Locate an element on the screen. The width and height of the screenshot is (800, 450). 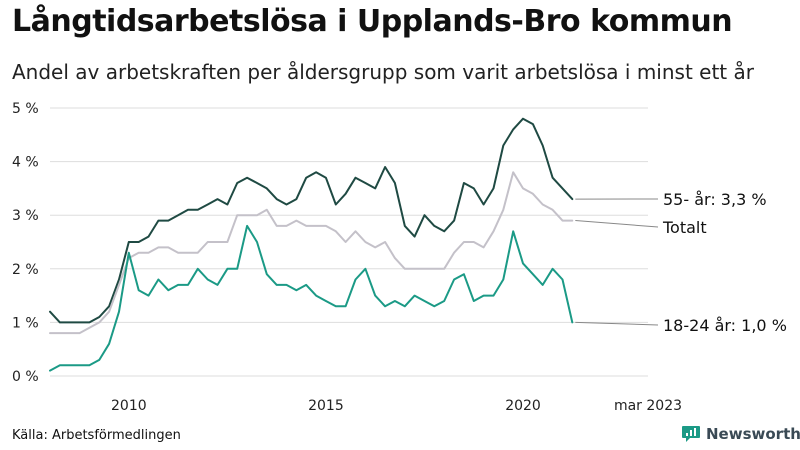
x-tick-label: mar 2023 is located at coordinates (648, 406).